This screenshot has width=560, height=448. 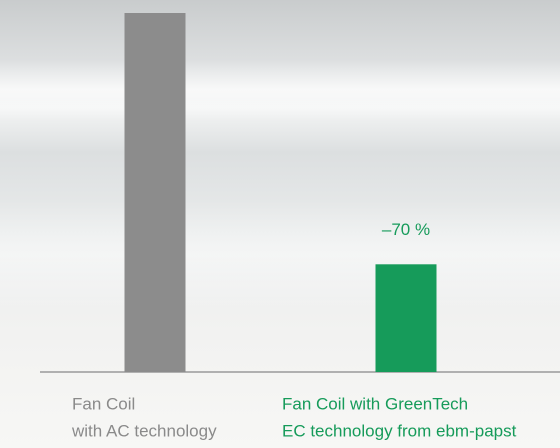 I want to click on x-tick-label: Fan Coil with GreenTech, so click(x=375, y=403).